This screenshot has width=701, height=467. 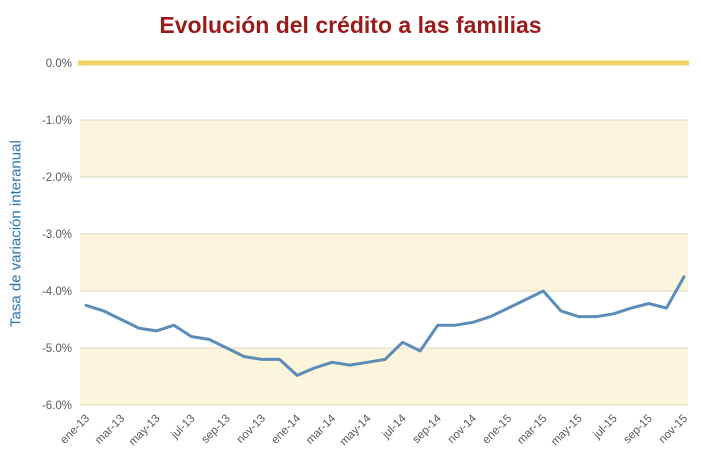 What do you see at coordinates (251, 429) in the screenshot?
I see `x-tick-label: nov-13` at bounding box center [251, 429].